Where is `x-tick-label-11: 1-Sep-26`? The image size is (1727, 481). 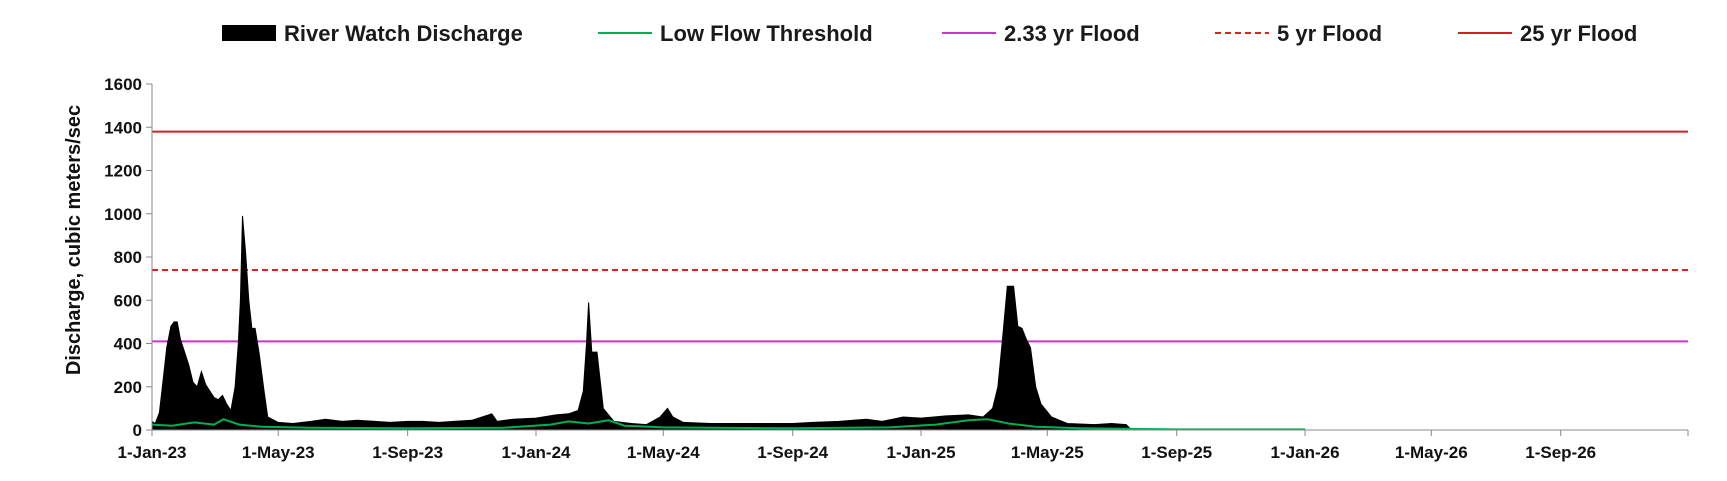
x-tick-label-11: 1-Sep-26 is located at coordinates (1560, 452).